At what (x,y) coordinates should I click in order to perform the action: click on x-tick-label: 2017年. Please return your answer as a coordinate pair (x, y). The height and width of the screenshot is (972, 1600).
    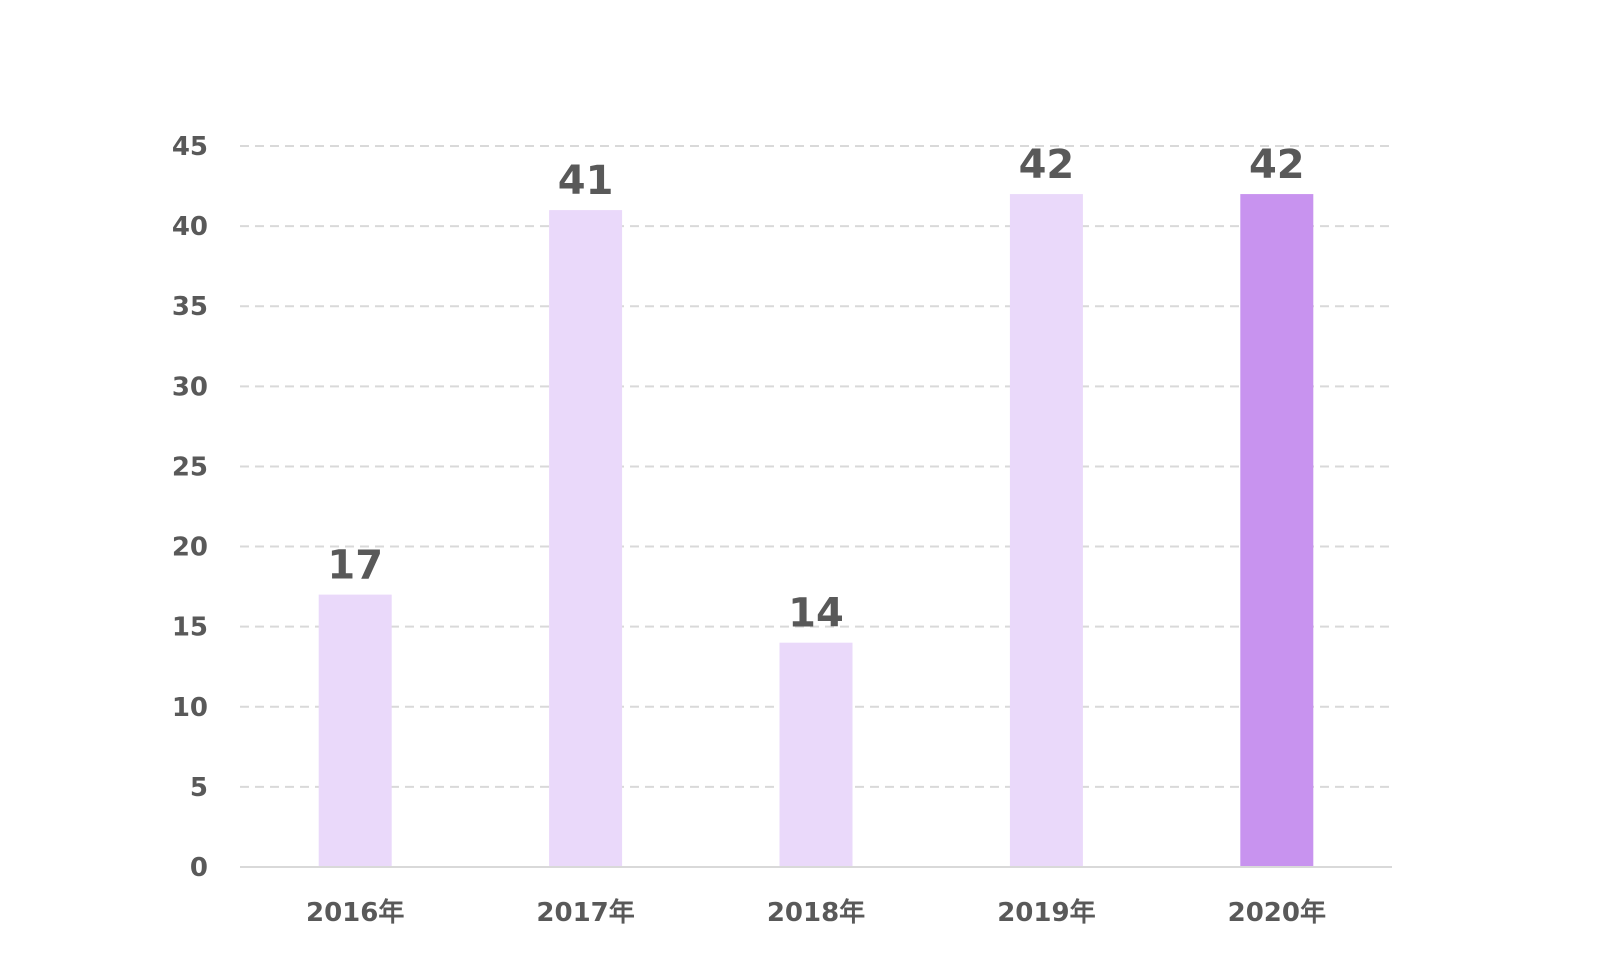
    Looking at the image, I should click on (585, 912).